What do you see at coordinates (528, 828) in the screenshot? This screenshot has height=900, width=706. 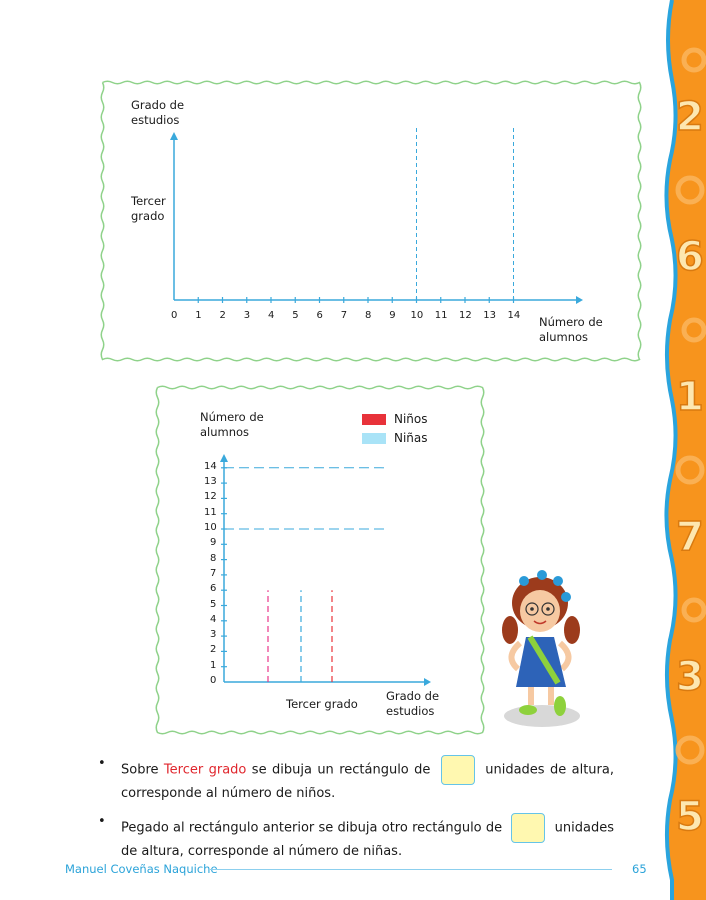 I see `answer-box-girls` at bounding box center [528, 828].